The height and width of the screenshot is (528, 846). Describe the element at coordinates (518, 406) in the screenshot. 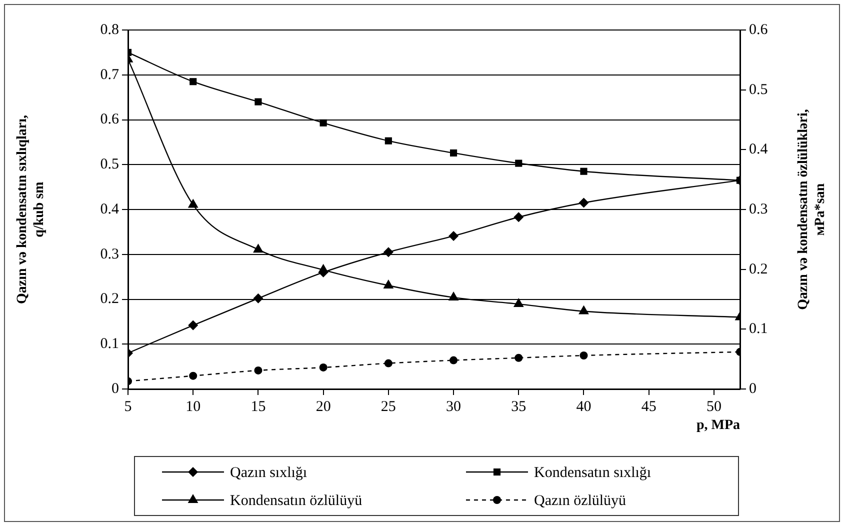

I see `x-tick-label: 35` at that location.